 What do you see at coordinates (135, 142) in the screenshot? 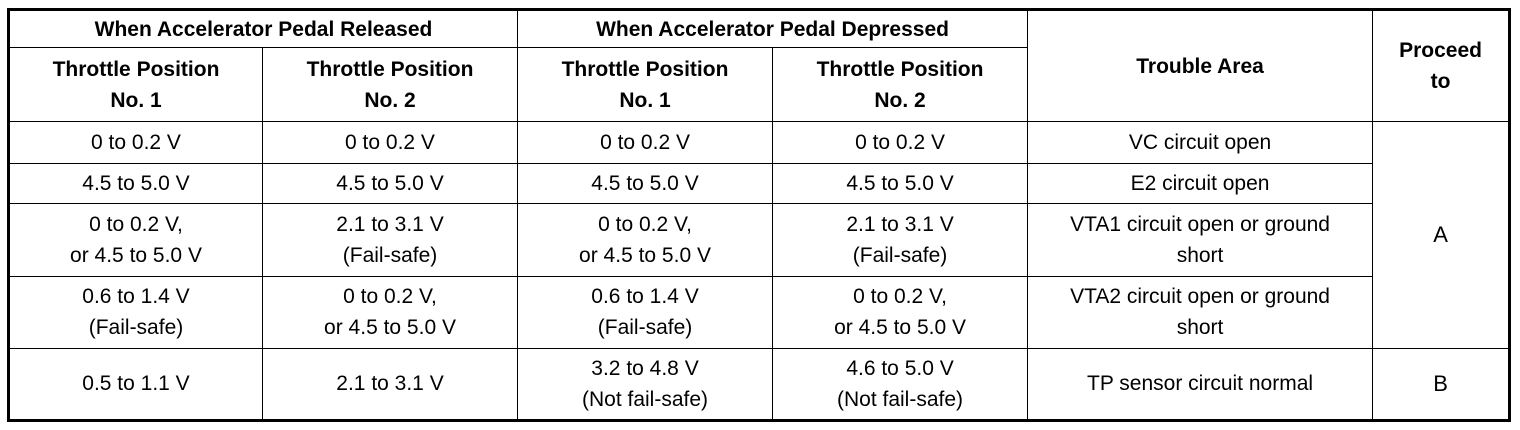
I see `cell-released-tp1: 0 to 0.2 V` at bounding box center [135, 142].